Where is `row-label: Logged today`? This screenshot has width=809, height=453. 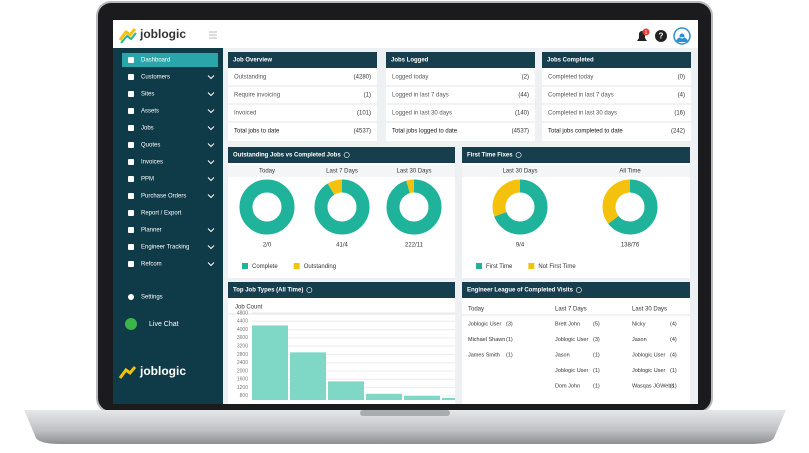
row-label: Logged today is located at coordinates (410, 78).